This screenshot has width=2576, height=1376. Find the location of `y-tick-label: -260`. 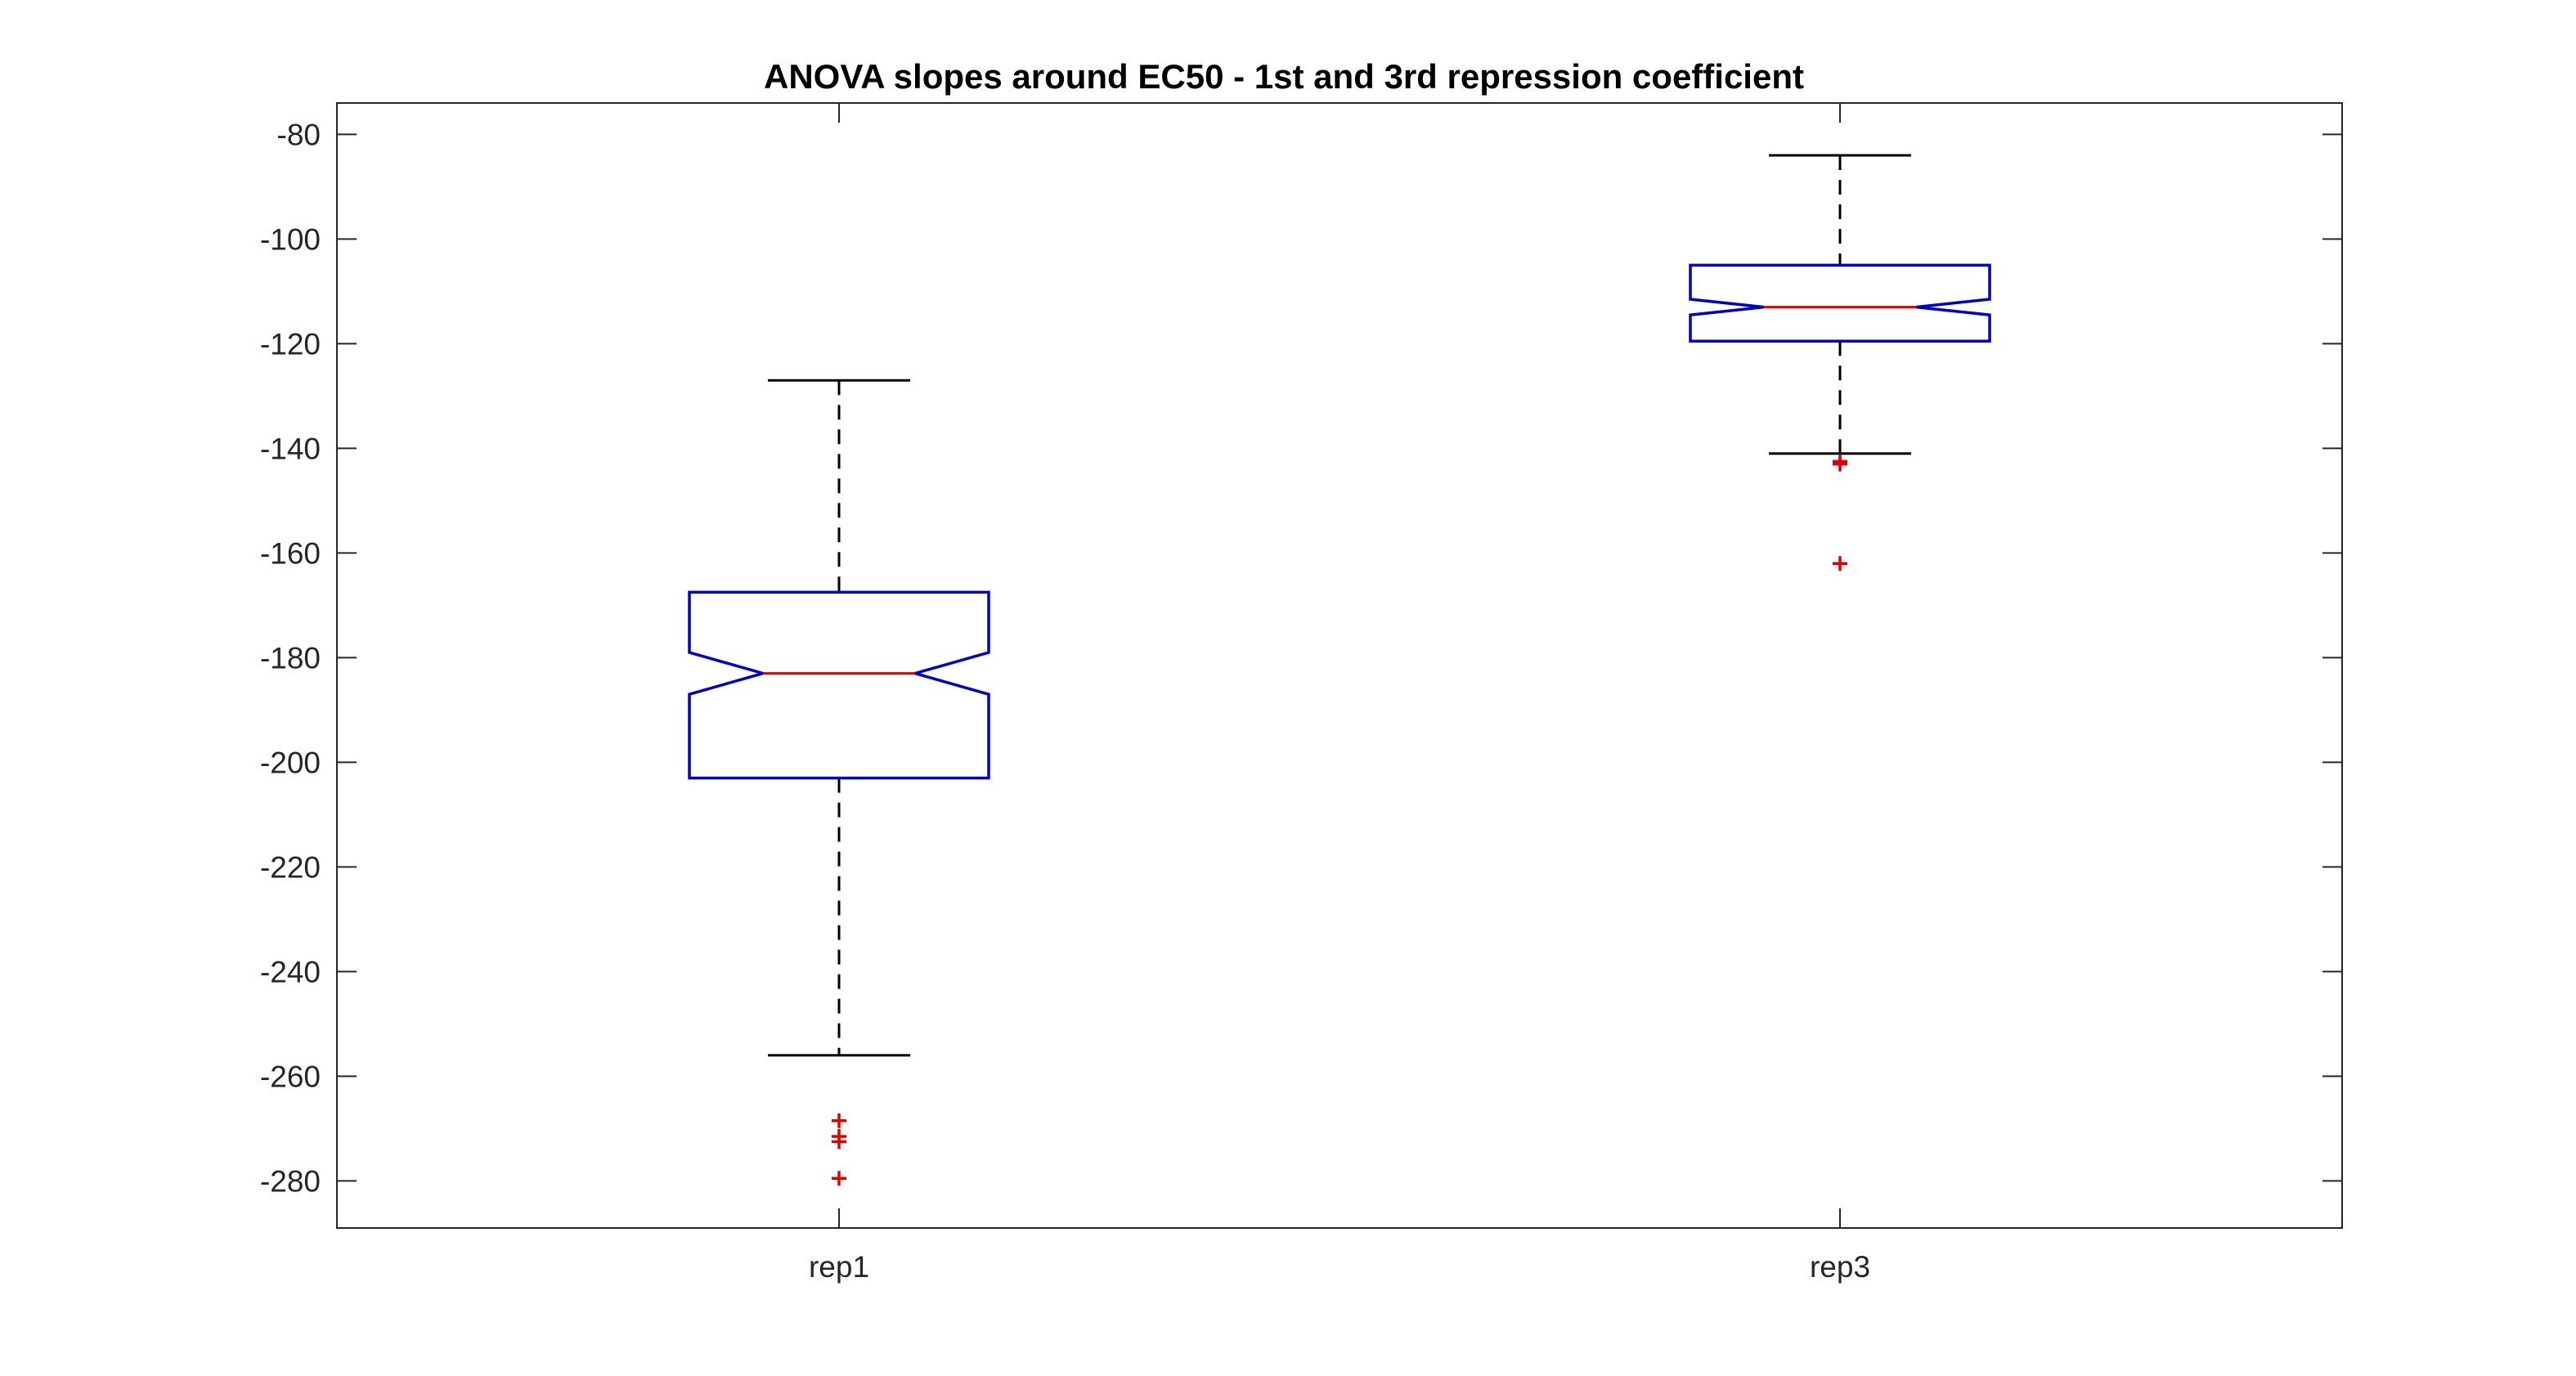

y-tick-label: -260 is located at coordinates (290, 1076).